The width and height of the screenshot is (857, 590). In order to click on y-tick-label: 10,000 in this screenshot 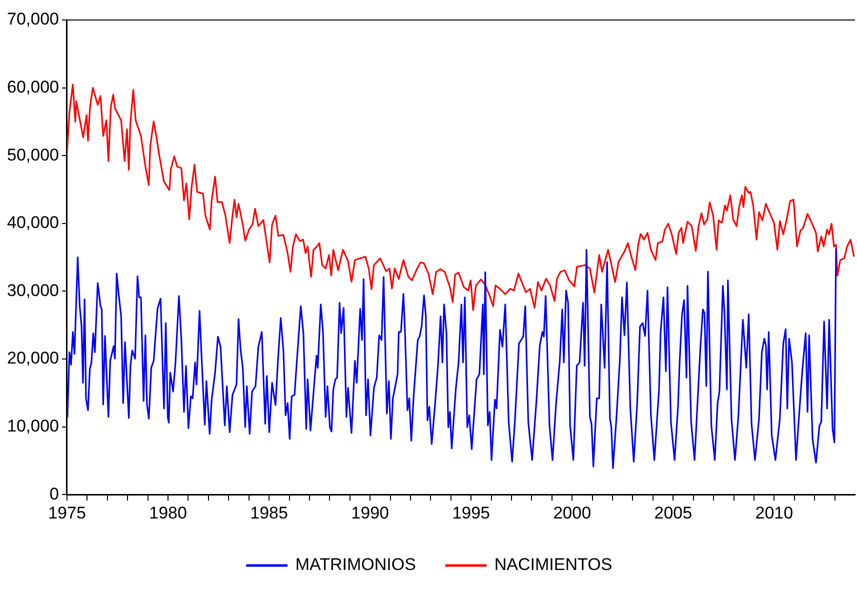, I will do `click(32, 426)`.